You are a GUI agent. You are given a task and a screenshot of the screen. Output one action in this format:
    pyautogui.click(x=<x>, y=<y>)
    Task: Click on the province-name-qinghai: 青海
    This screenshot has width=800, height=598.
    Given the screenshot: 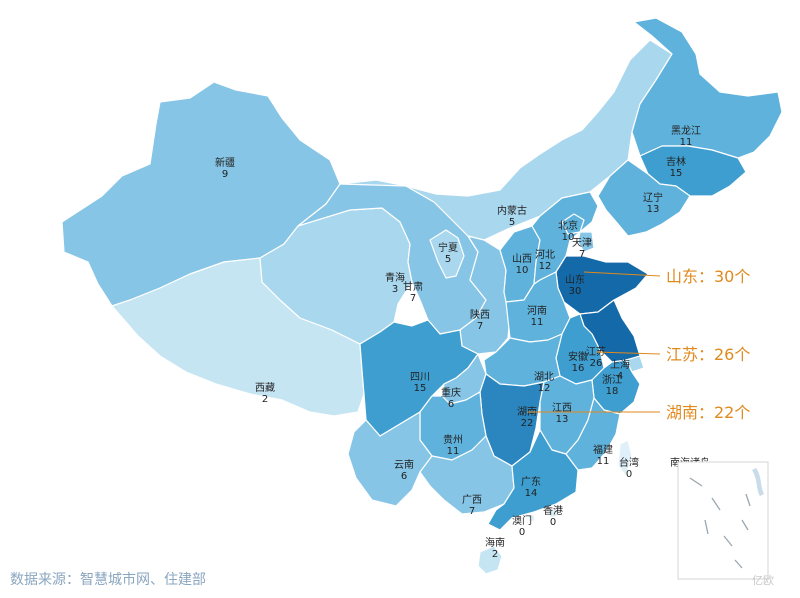 What is the action you would take?
    pyautogui.click(x=395, y=277)
    